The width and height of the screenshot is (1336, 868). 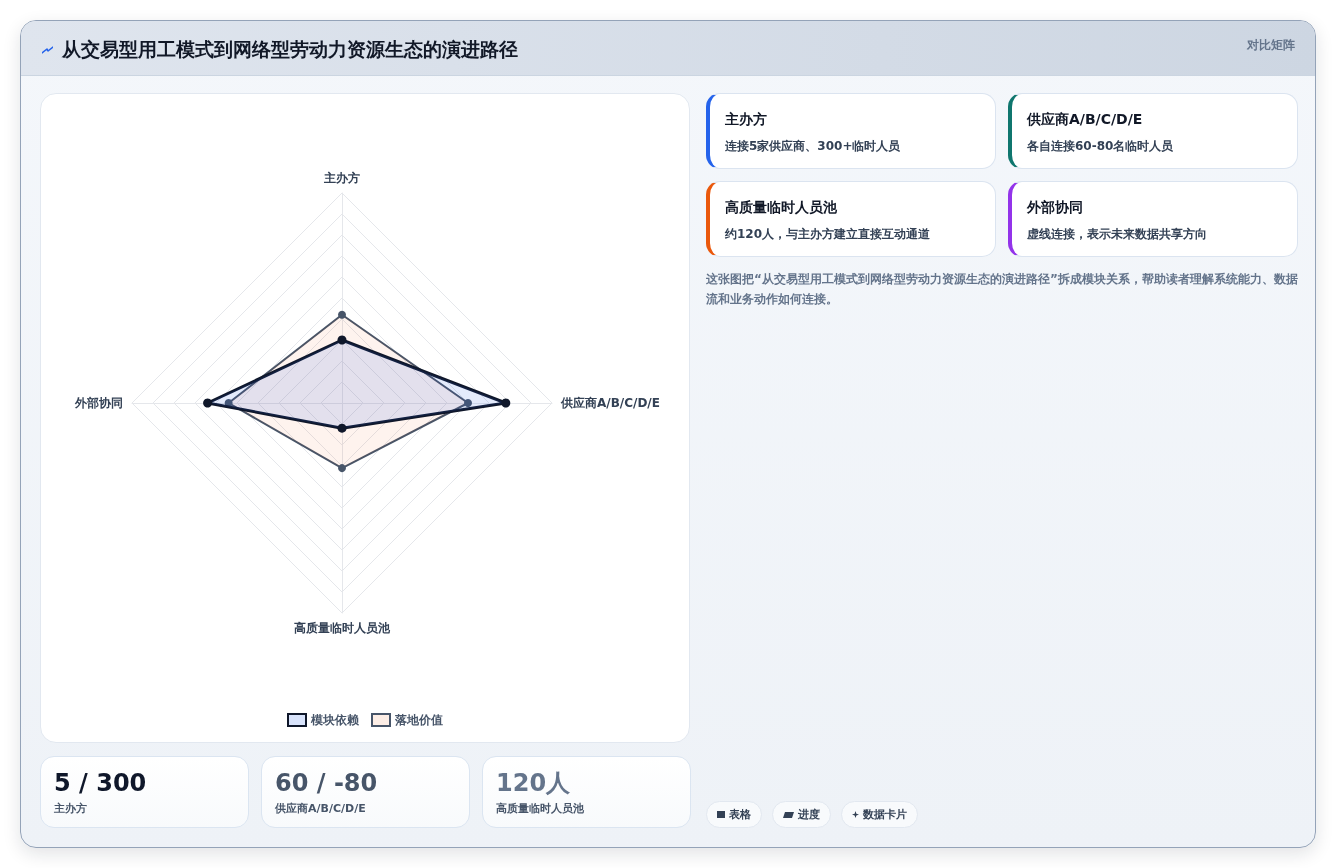 What do you see at coordinates (1271, 45) in the screenshot?
I see `text: 对比矩阵` at bounding box center [1271, 45].